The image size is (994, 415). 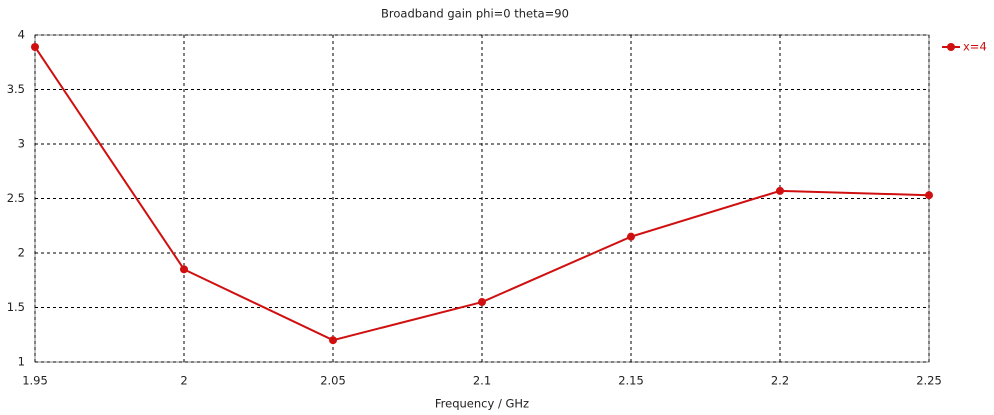 I want to click on x-tick-label: 2.05, so click(x=333, y=381).